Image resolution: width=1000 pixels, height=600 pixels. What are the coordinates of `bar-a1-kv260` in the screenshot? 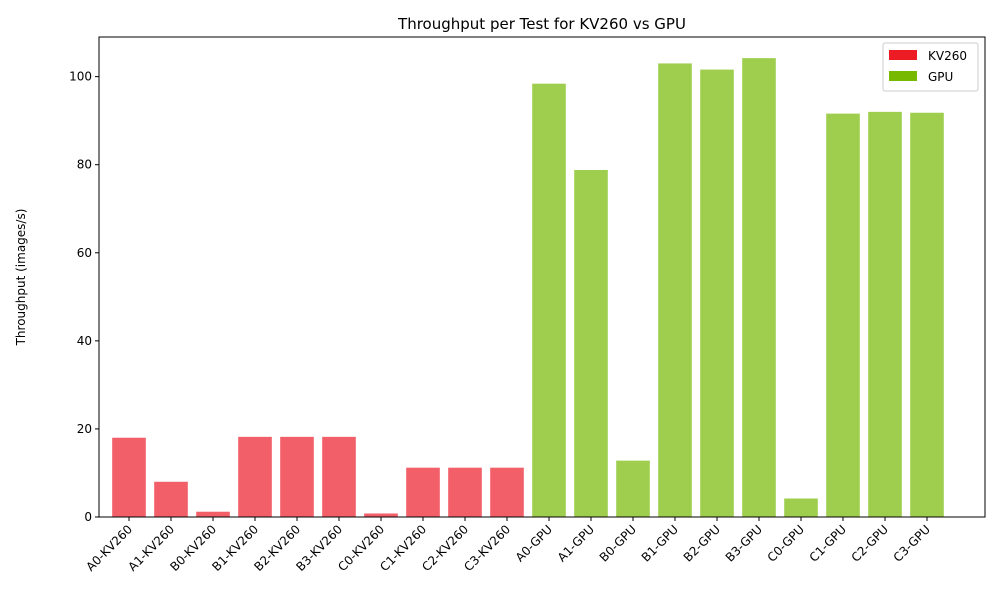 It's located at (171, 499).